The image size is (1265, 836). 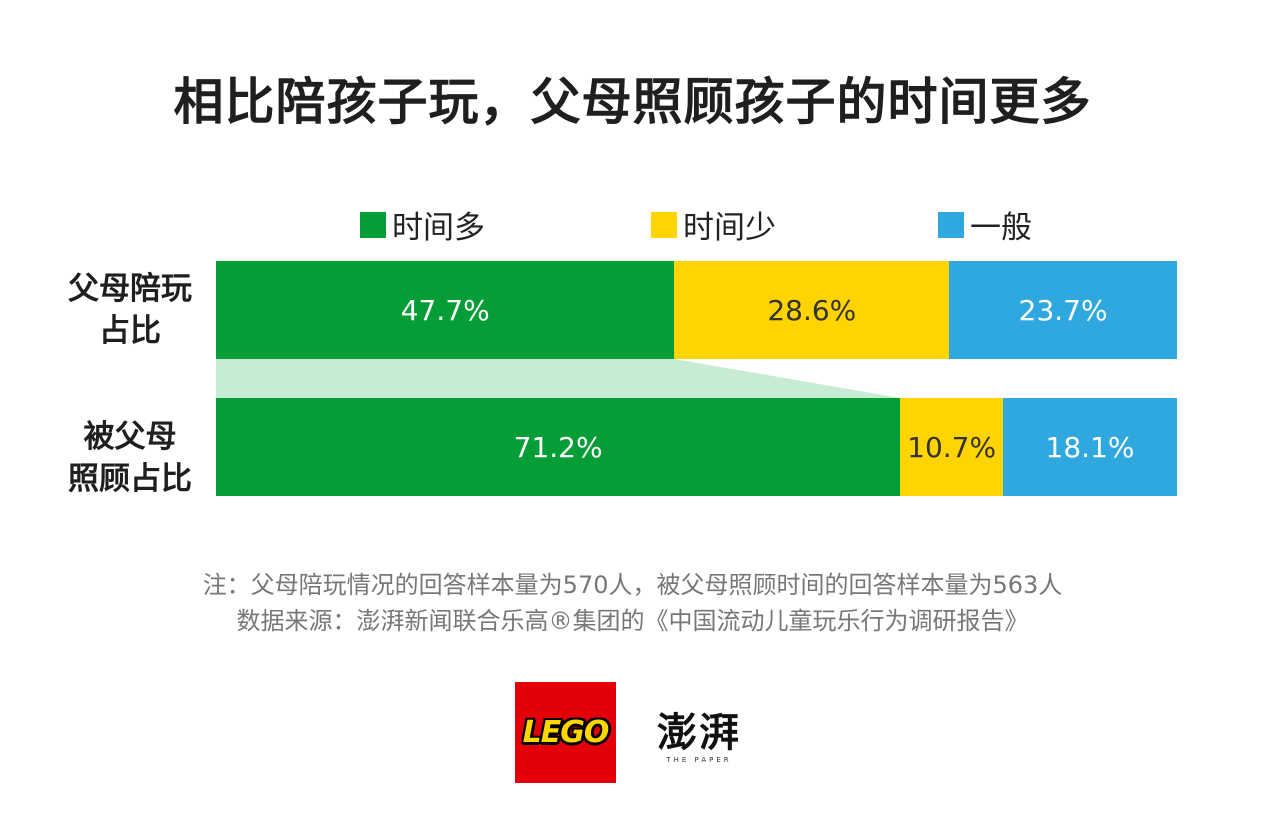 I want to click on lego-logo: LEGO, so click(x=565, y=732).